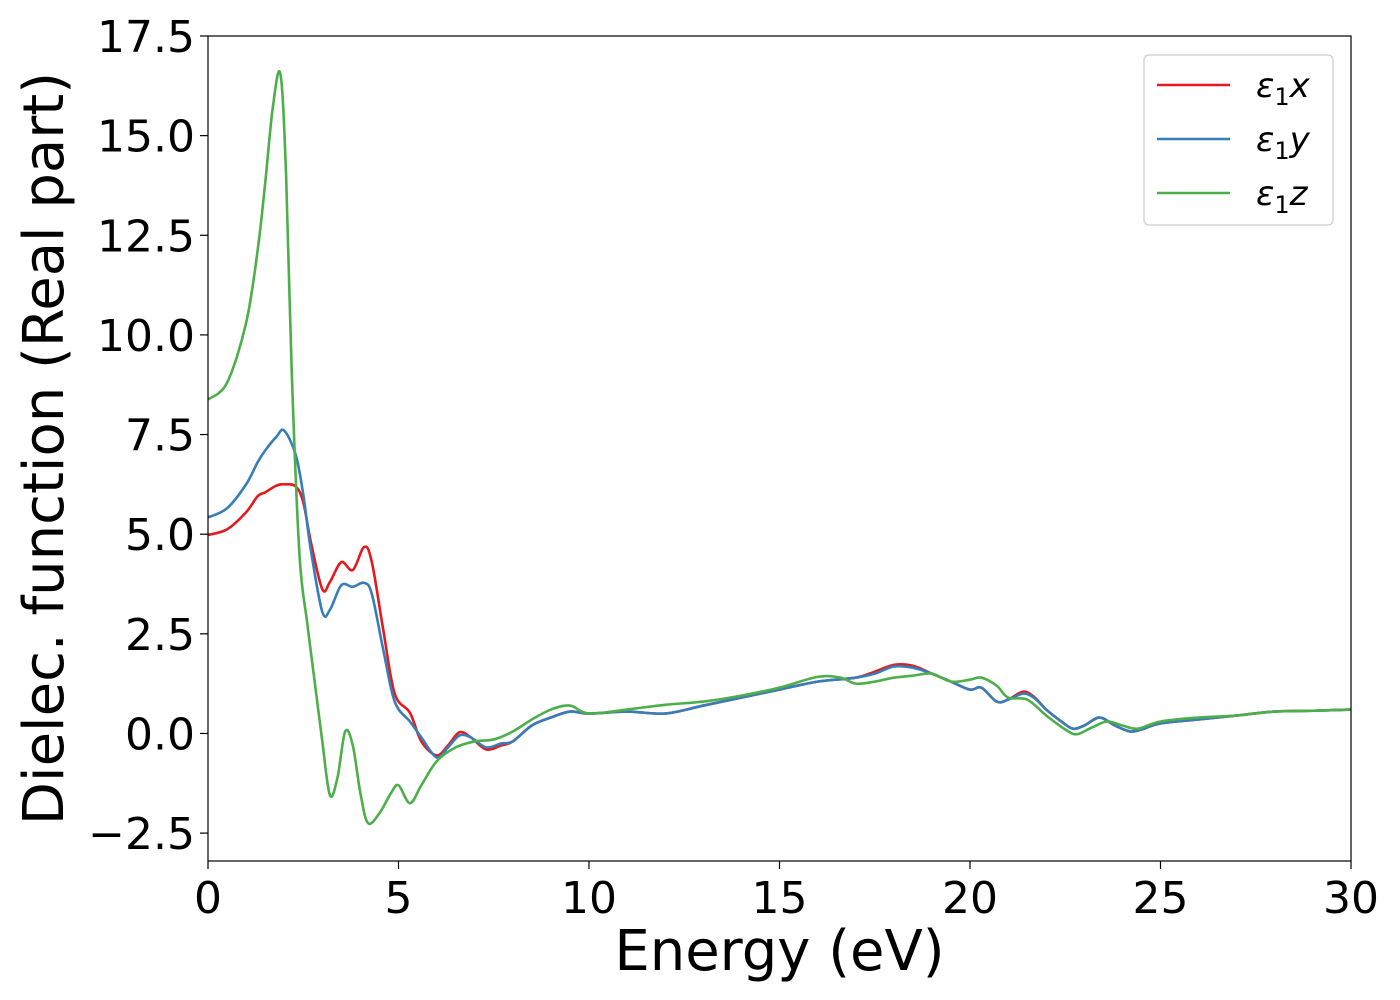 The height and width of the screenshot is (1000, 1400). What do you see at coordinates (1299, 194) in the screenshot?
I see `legend-variable: z` at bounding box center [1299, 194].